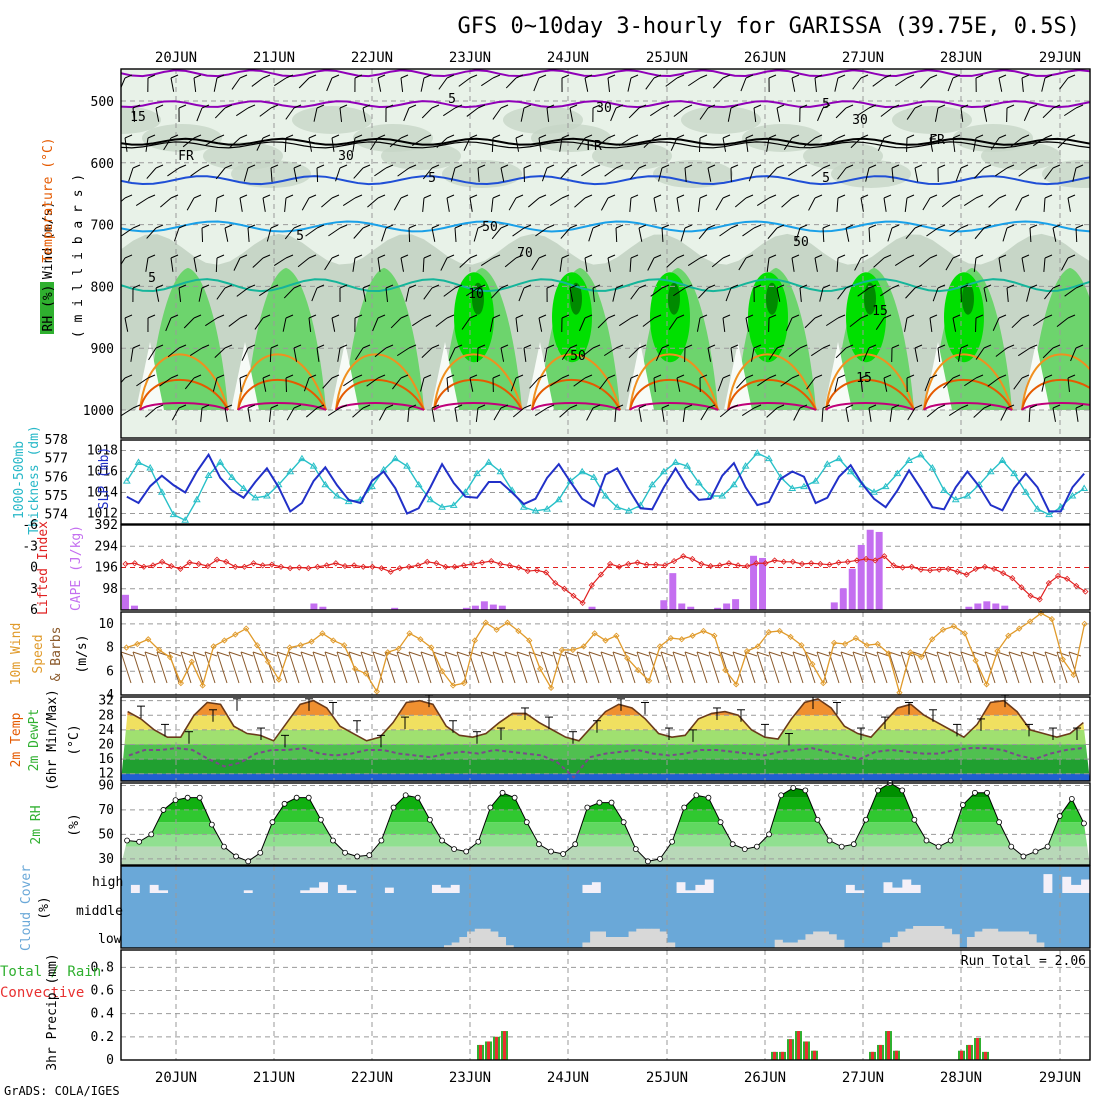 Image resolution: width=1100 pixels, height=1100 pixels. Describe the element at coordinates (56, 496) in the screenshot. I see `tick-label: 575` at that location.